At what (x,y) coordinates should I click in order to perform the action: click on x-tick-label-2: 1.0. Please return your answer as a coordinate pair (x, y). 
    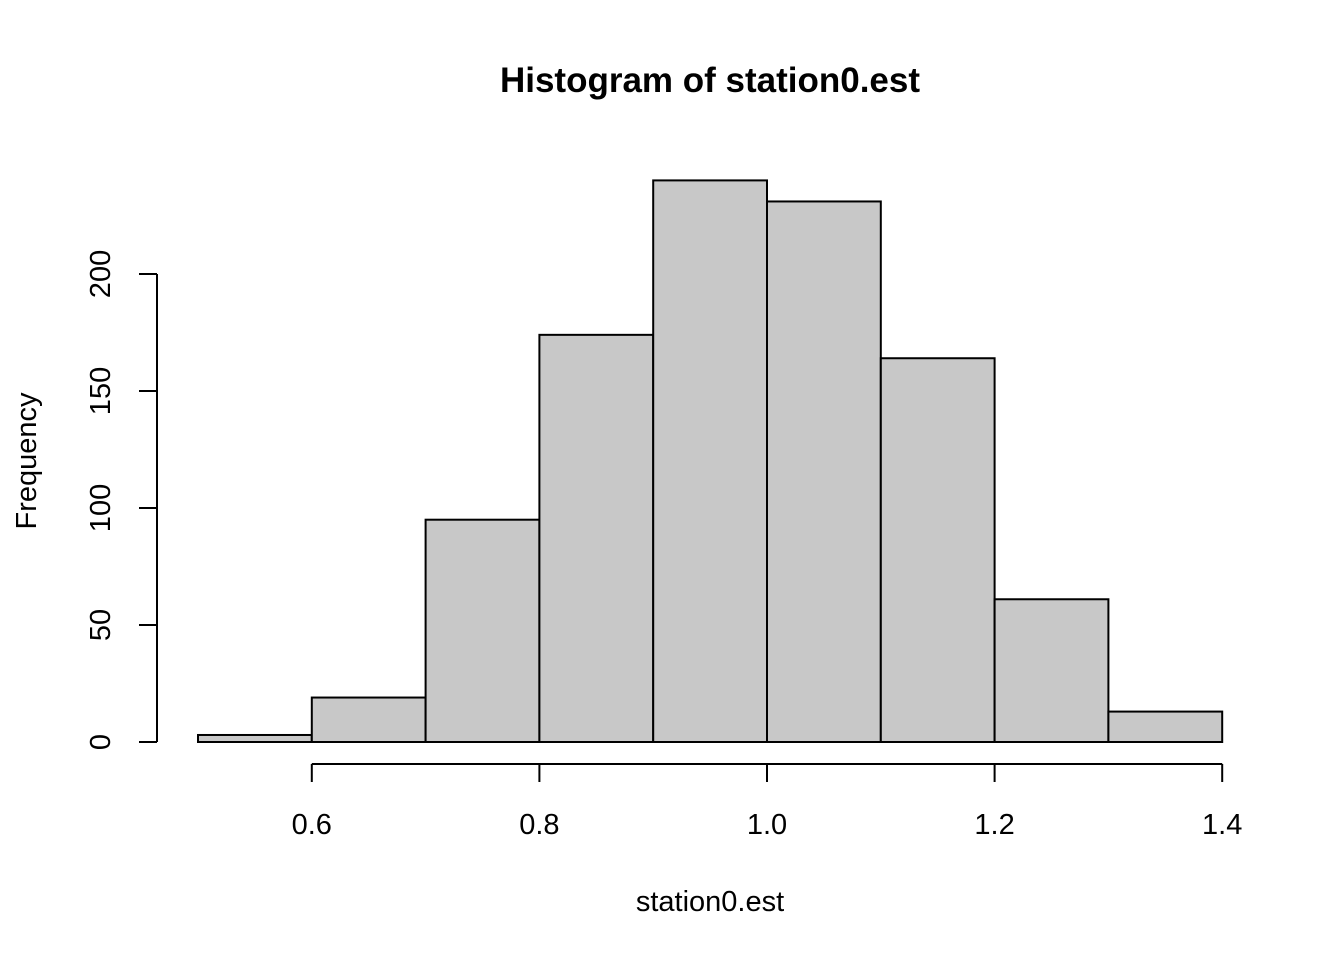
    Looking at the image, I should click on (767, 825).